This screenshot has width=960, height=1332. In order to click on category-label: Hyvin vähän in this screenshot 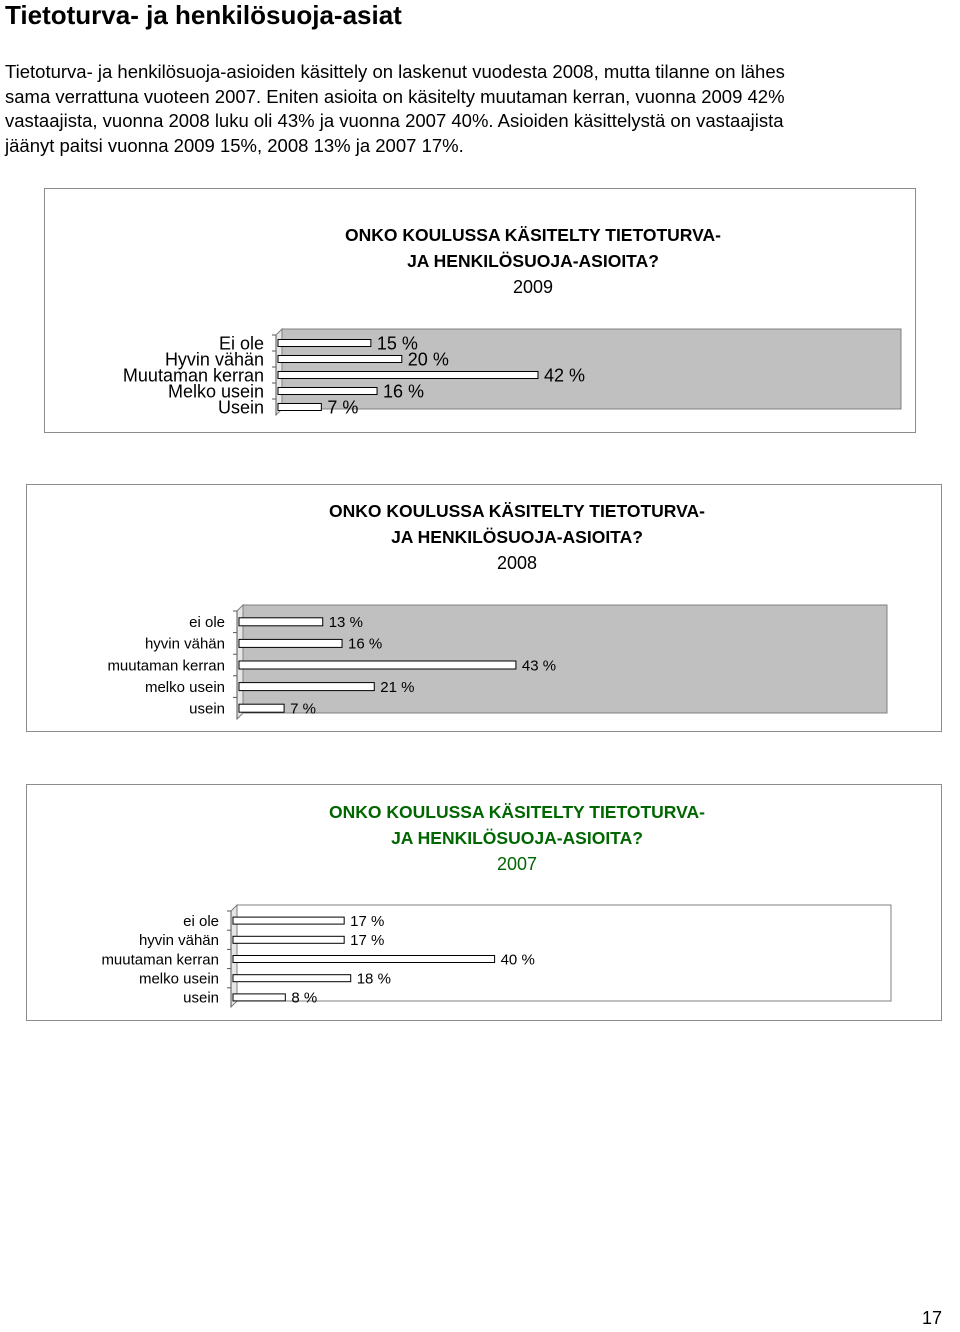, I will do `click(214, 359)`.